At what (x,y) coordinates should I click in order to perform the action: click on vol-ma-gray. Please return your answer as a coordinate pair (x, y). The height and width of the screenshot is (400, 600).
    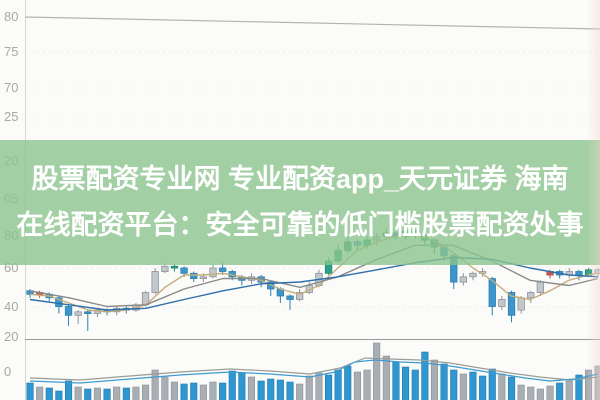
    Looking at the image, I should click on (314, 369).